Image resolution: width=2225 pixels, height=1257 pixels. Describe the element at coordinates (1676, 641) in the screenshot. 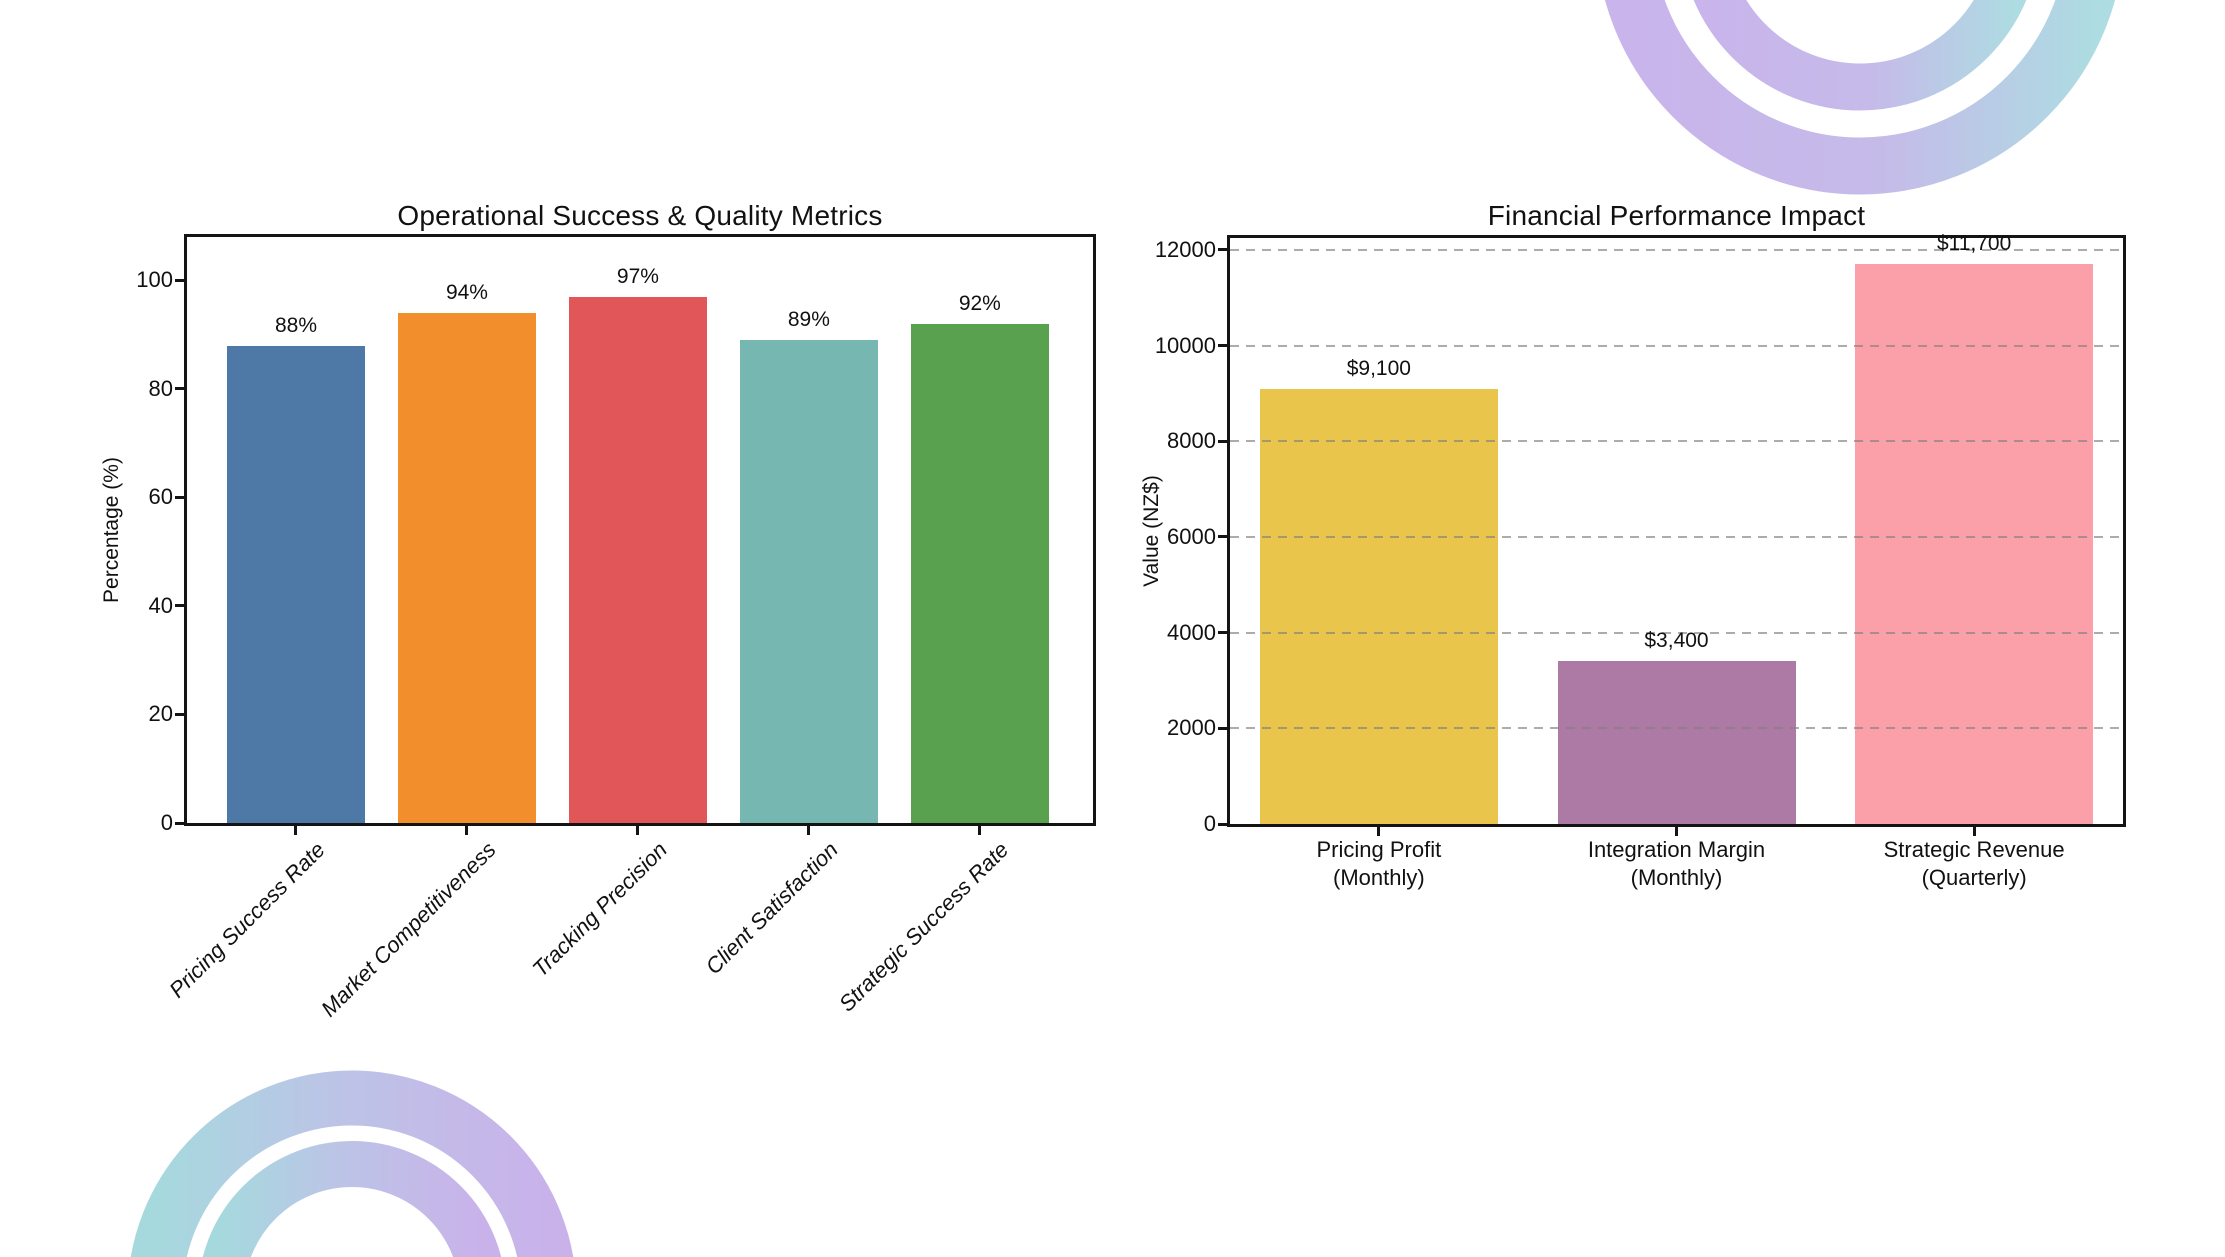

I see `bar-value-label: $3,400` at that location.